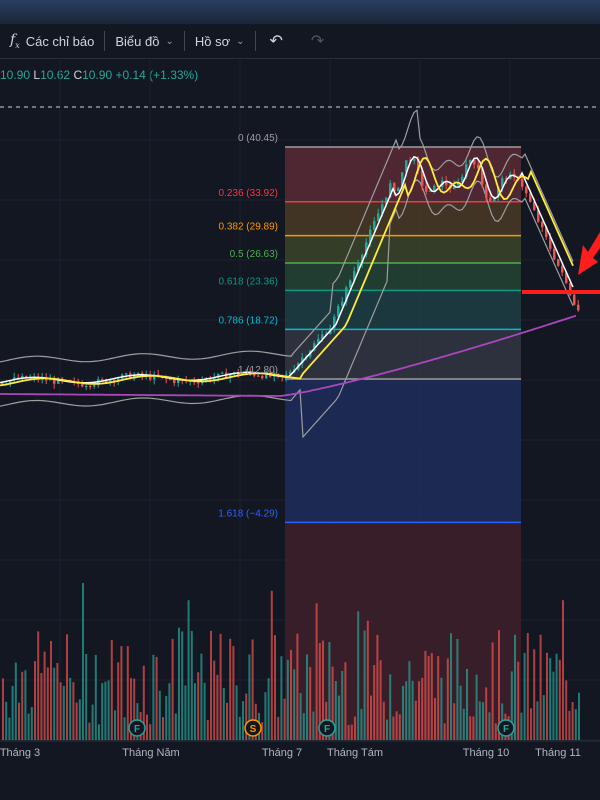  What do you see at coordinates (37, 75) in the screenshot?
I see `low-key: L` at bounding box center [37, 75].